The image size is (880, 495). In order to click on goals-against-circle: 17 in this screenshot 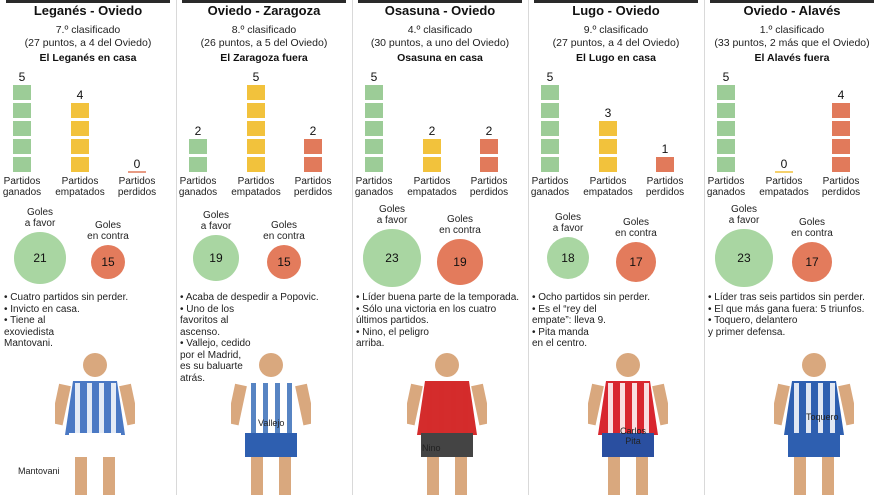, I will do `click(636, 262)`.